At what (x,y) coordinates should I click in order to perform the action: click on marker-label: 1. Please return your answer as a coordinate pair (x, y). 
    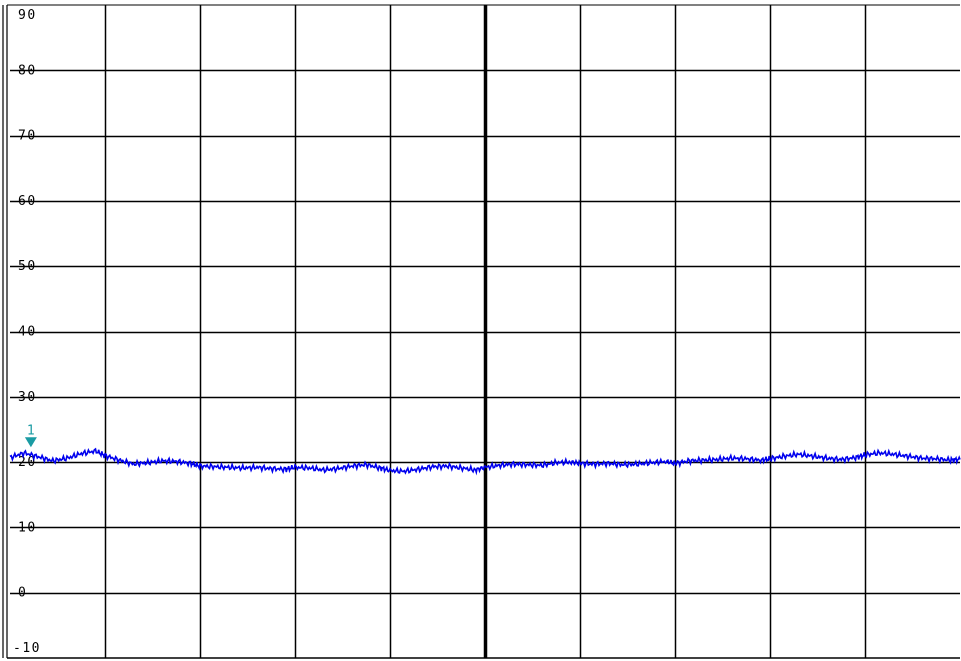
    Looking at the image, I should click on (31, 430).